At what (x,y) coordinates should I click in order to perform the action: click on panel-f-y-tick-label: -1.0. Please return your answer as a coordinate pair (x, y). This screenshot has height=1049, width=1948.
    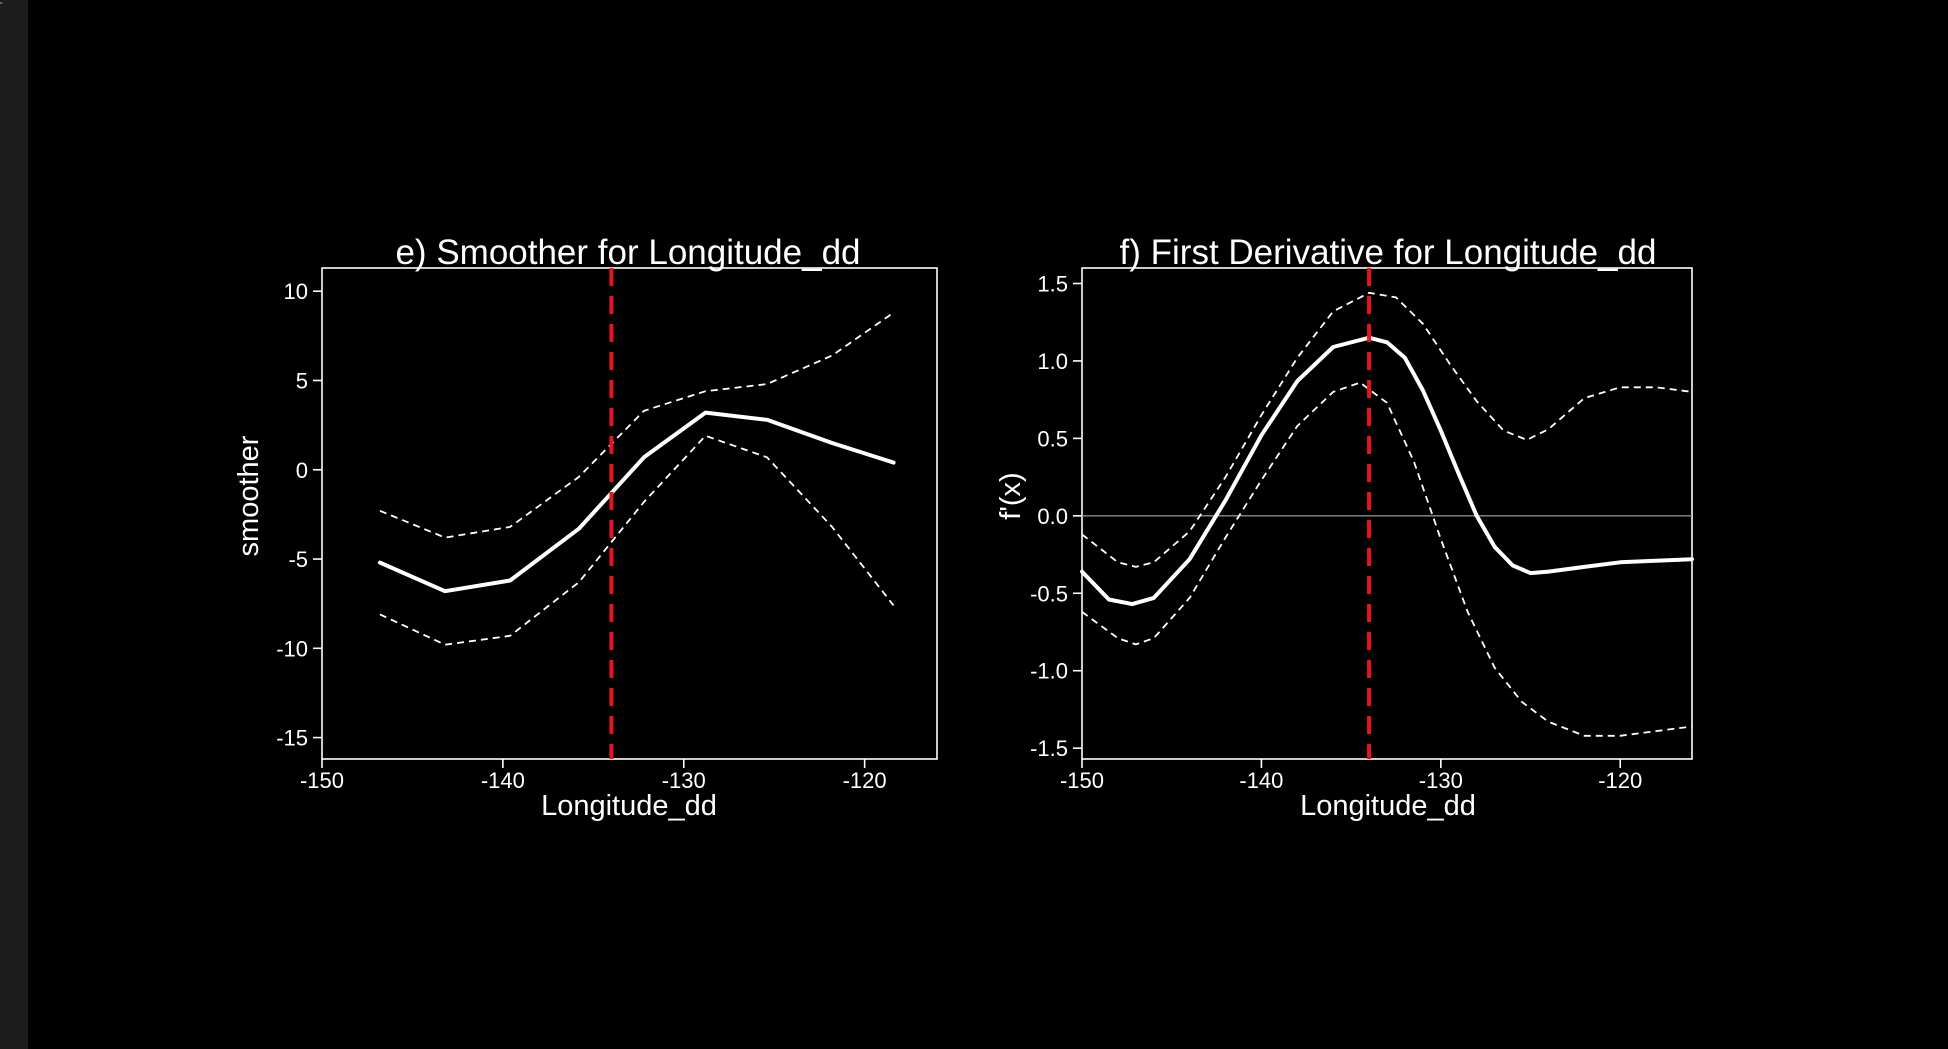
    Looking at the image, I should click on (1049, 671).